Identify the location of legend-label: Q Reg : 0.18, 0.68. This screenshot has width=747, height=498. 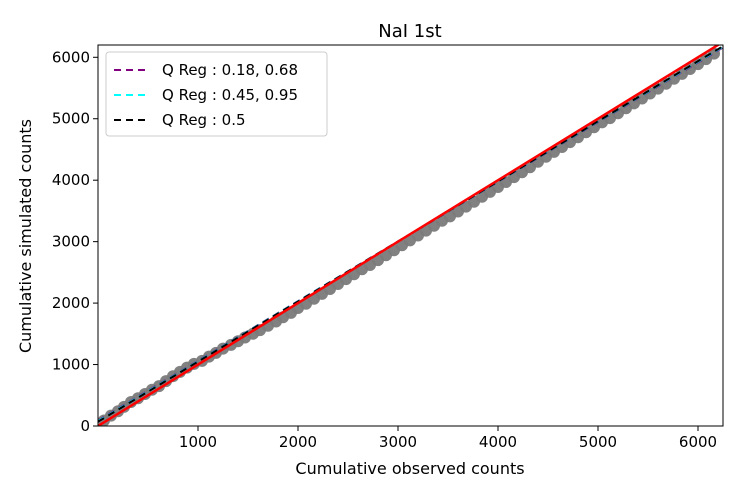
(230, 70).